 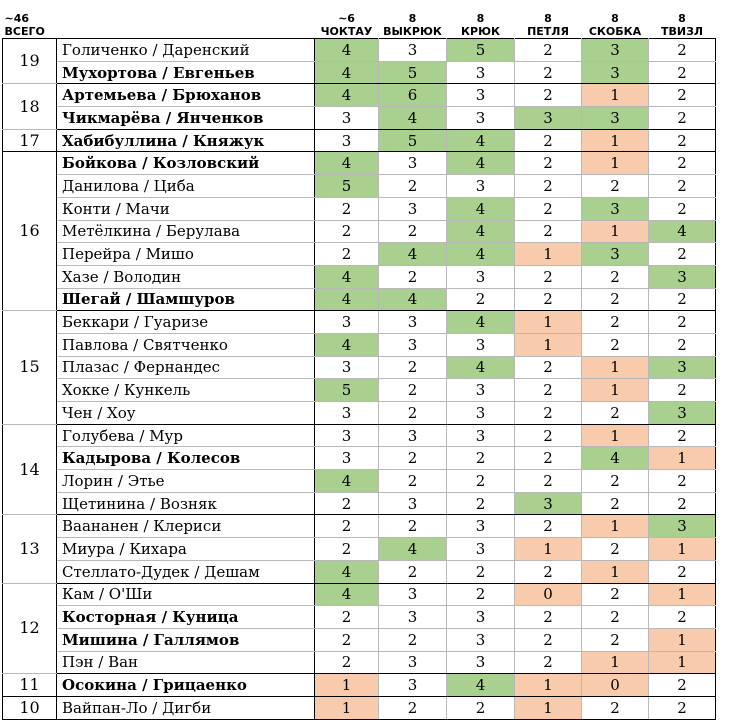 What do you see at coordinates (615, 31) in the screenshot?
I see `header-element-label: СКОБКА` at bounding box center [615, 31].